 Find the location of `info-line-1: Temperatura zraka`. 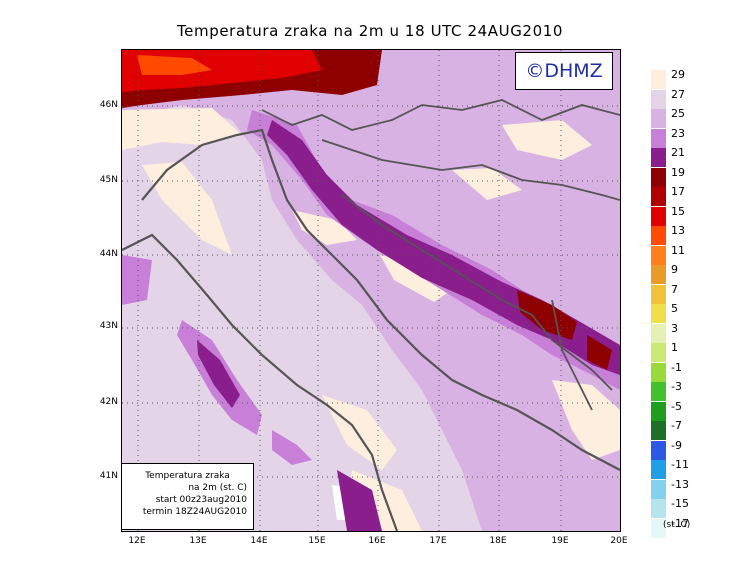

info-line-1: Temperatura zraka is located at coordinates (187, 476).